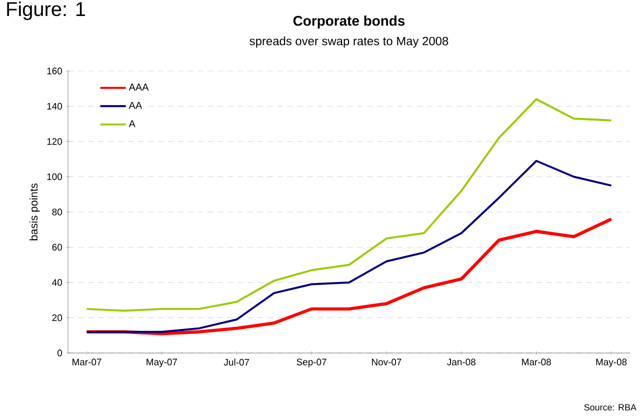 Image resolution: width=644 pixels, height=416 pixels. Describe the element at coordinates (461, 362) in the screenshot. I see `x-tick-label: Jan-08` at that location.